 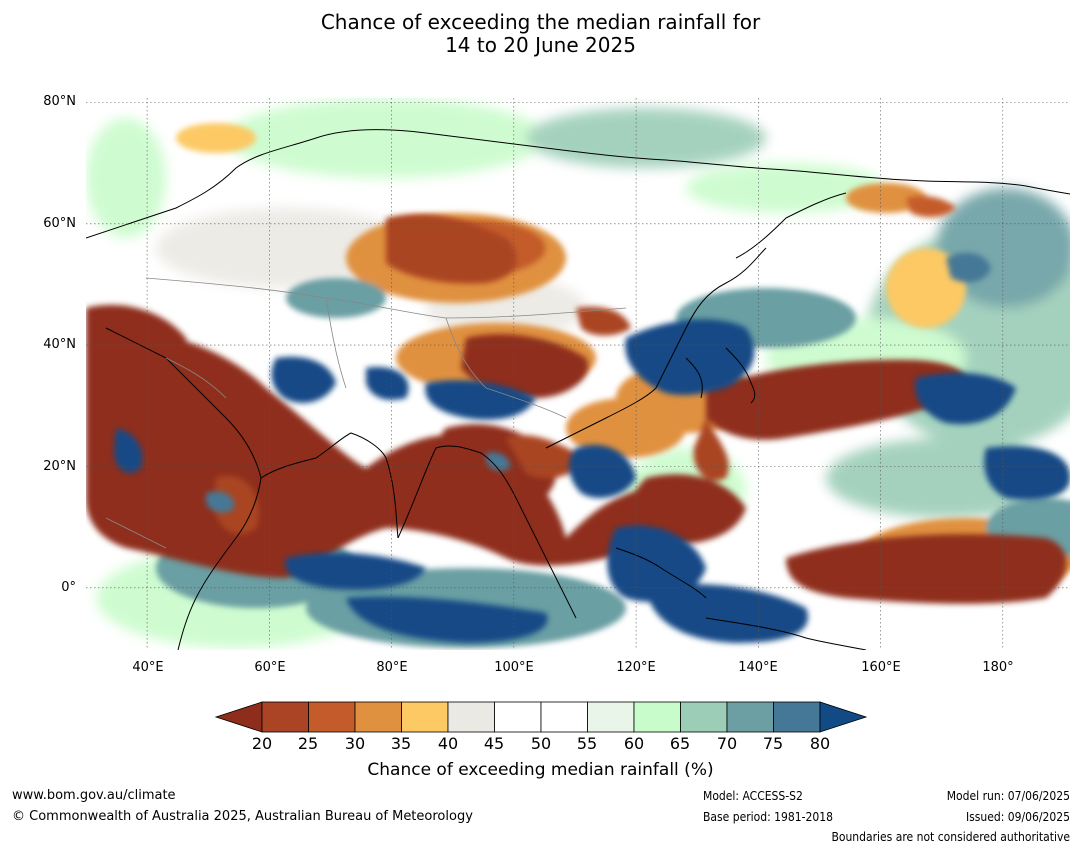 What do you see at coordinates (148, 667) in the screenshot?
I see `lon-label: 40°E` at bounding box center [148, 667].